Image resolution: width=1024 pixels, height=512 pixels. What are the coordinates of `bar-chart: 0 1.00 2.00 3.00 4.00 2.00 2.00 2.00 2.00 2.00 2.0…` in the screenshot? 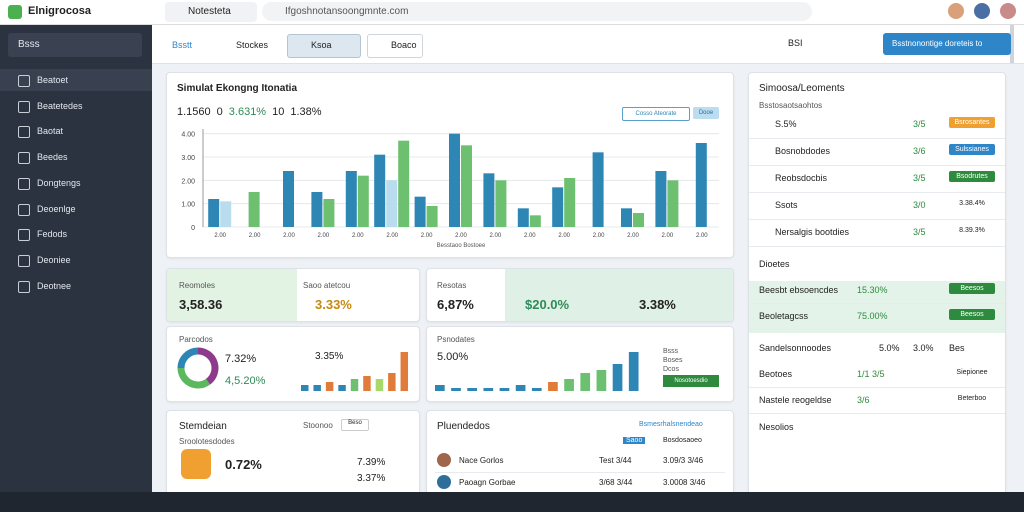 It's located at (450, 189).